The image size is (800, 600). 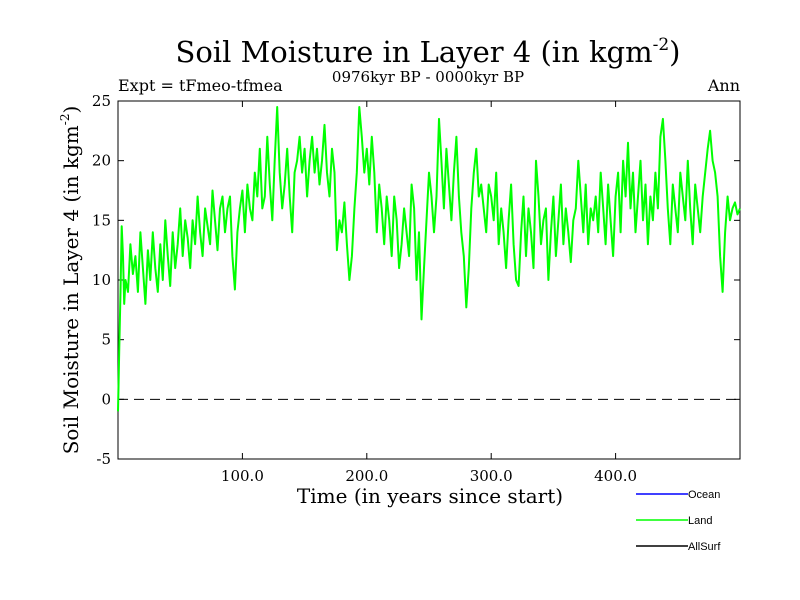 What do you see at coordinates (70, 280) in the screenshot?
I see `y-axis-label: Soil Moisture in Layer 4 (in kgm-2)` at bounding box center [70, 280].